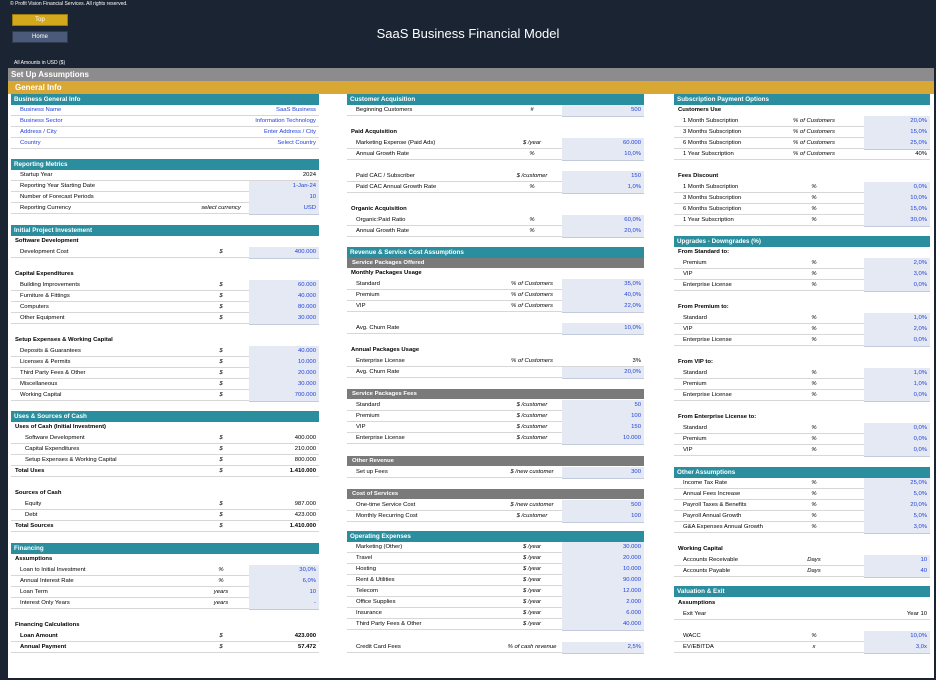 The height and width of the screenshot is (680, 936). What do you see at coordinates (165, 526) in the screenshot?
I see `input-row: Total Sources $1.410.000` at bounding box center [165, 526].